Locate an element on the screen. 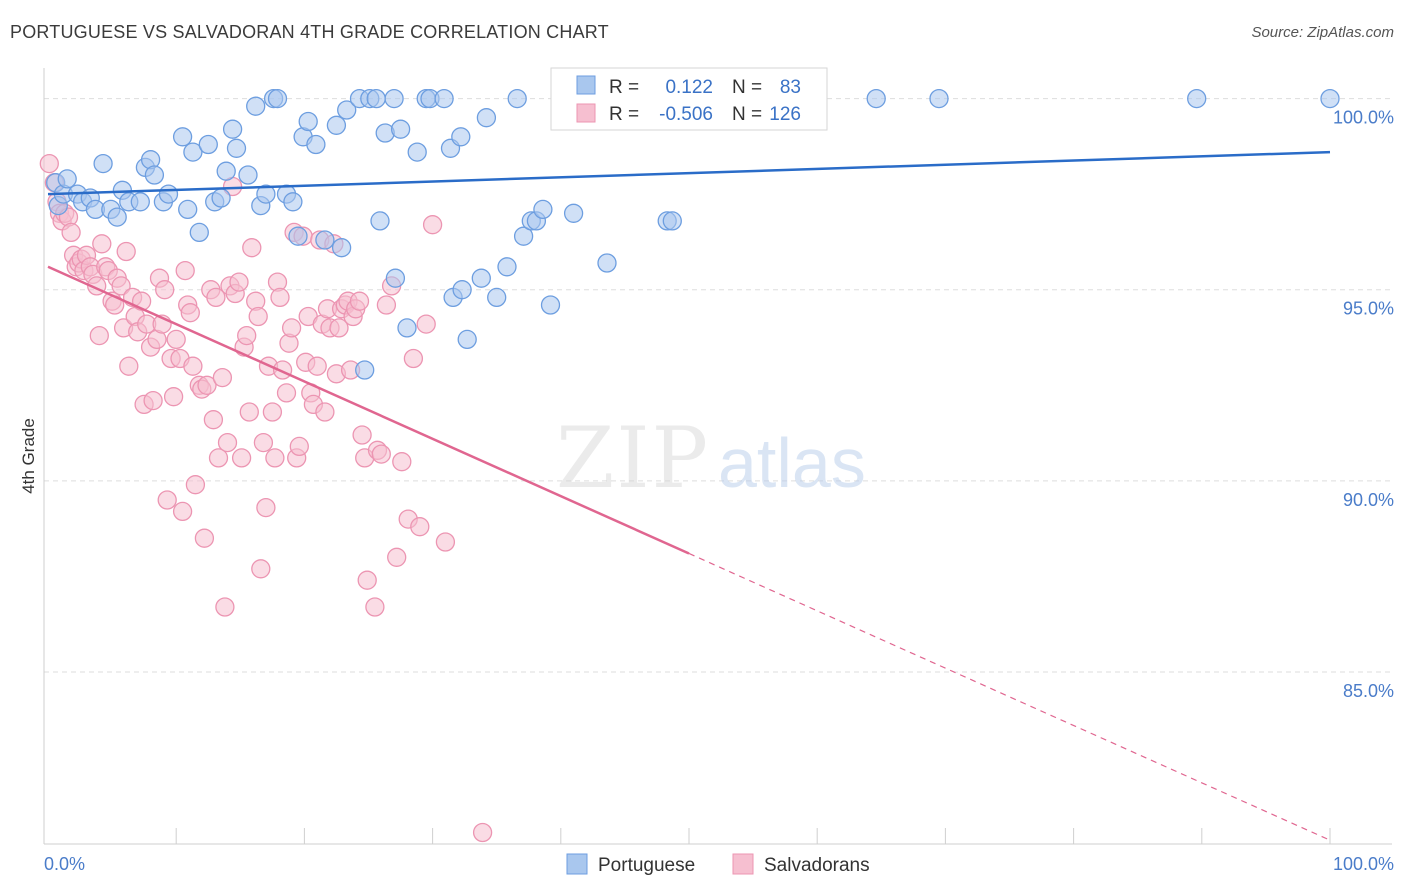 The width and height of the screenshot is (1406, 892). legend-r-label-2: R = is located at coordinates (624, 114).